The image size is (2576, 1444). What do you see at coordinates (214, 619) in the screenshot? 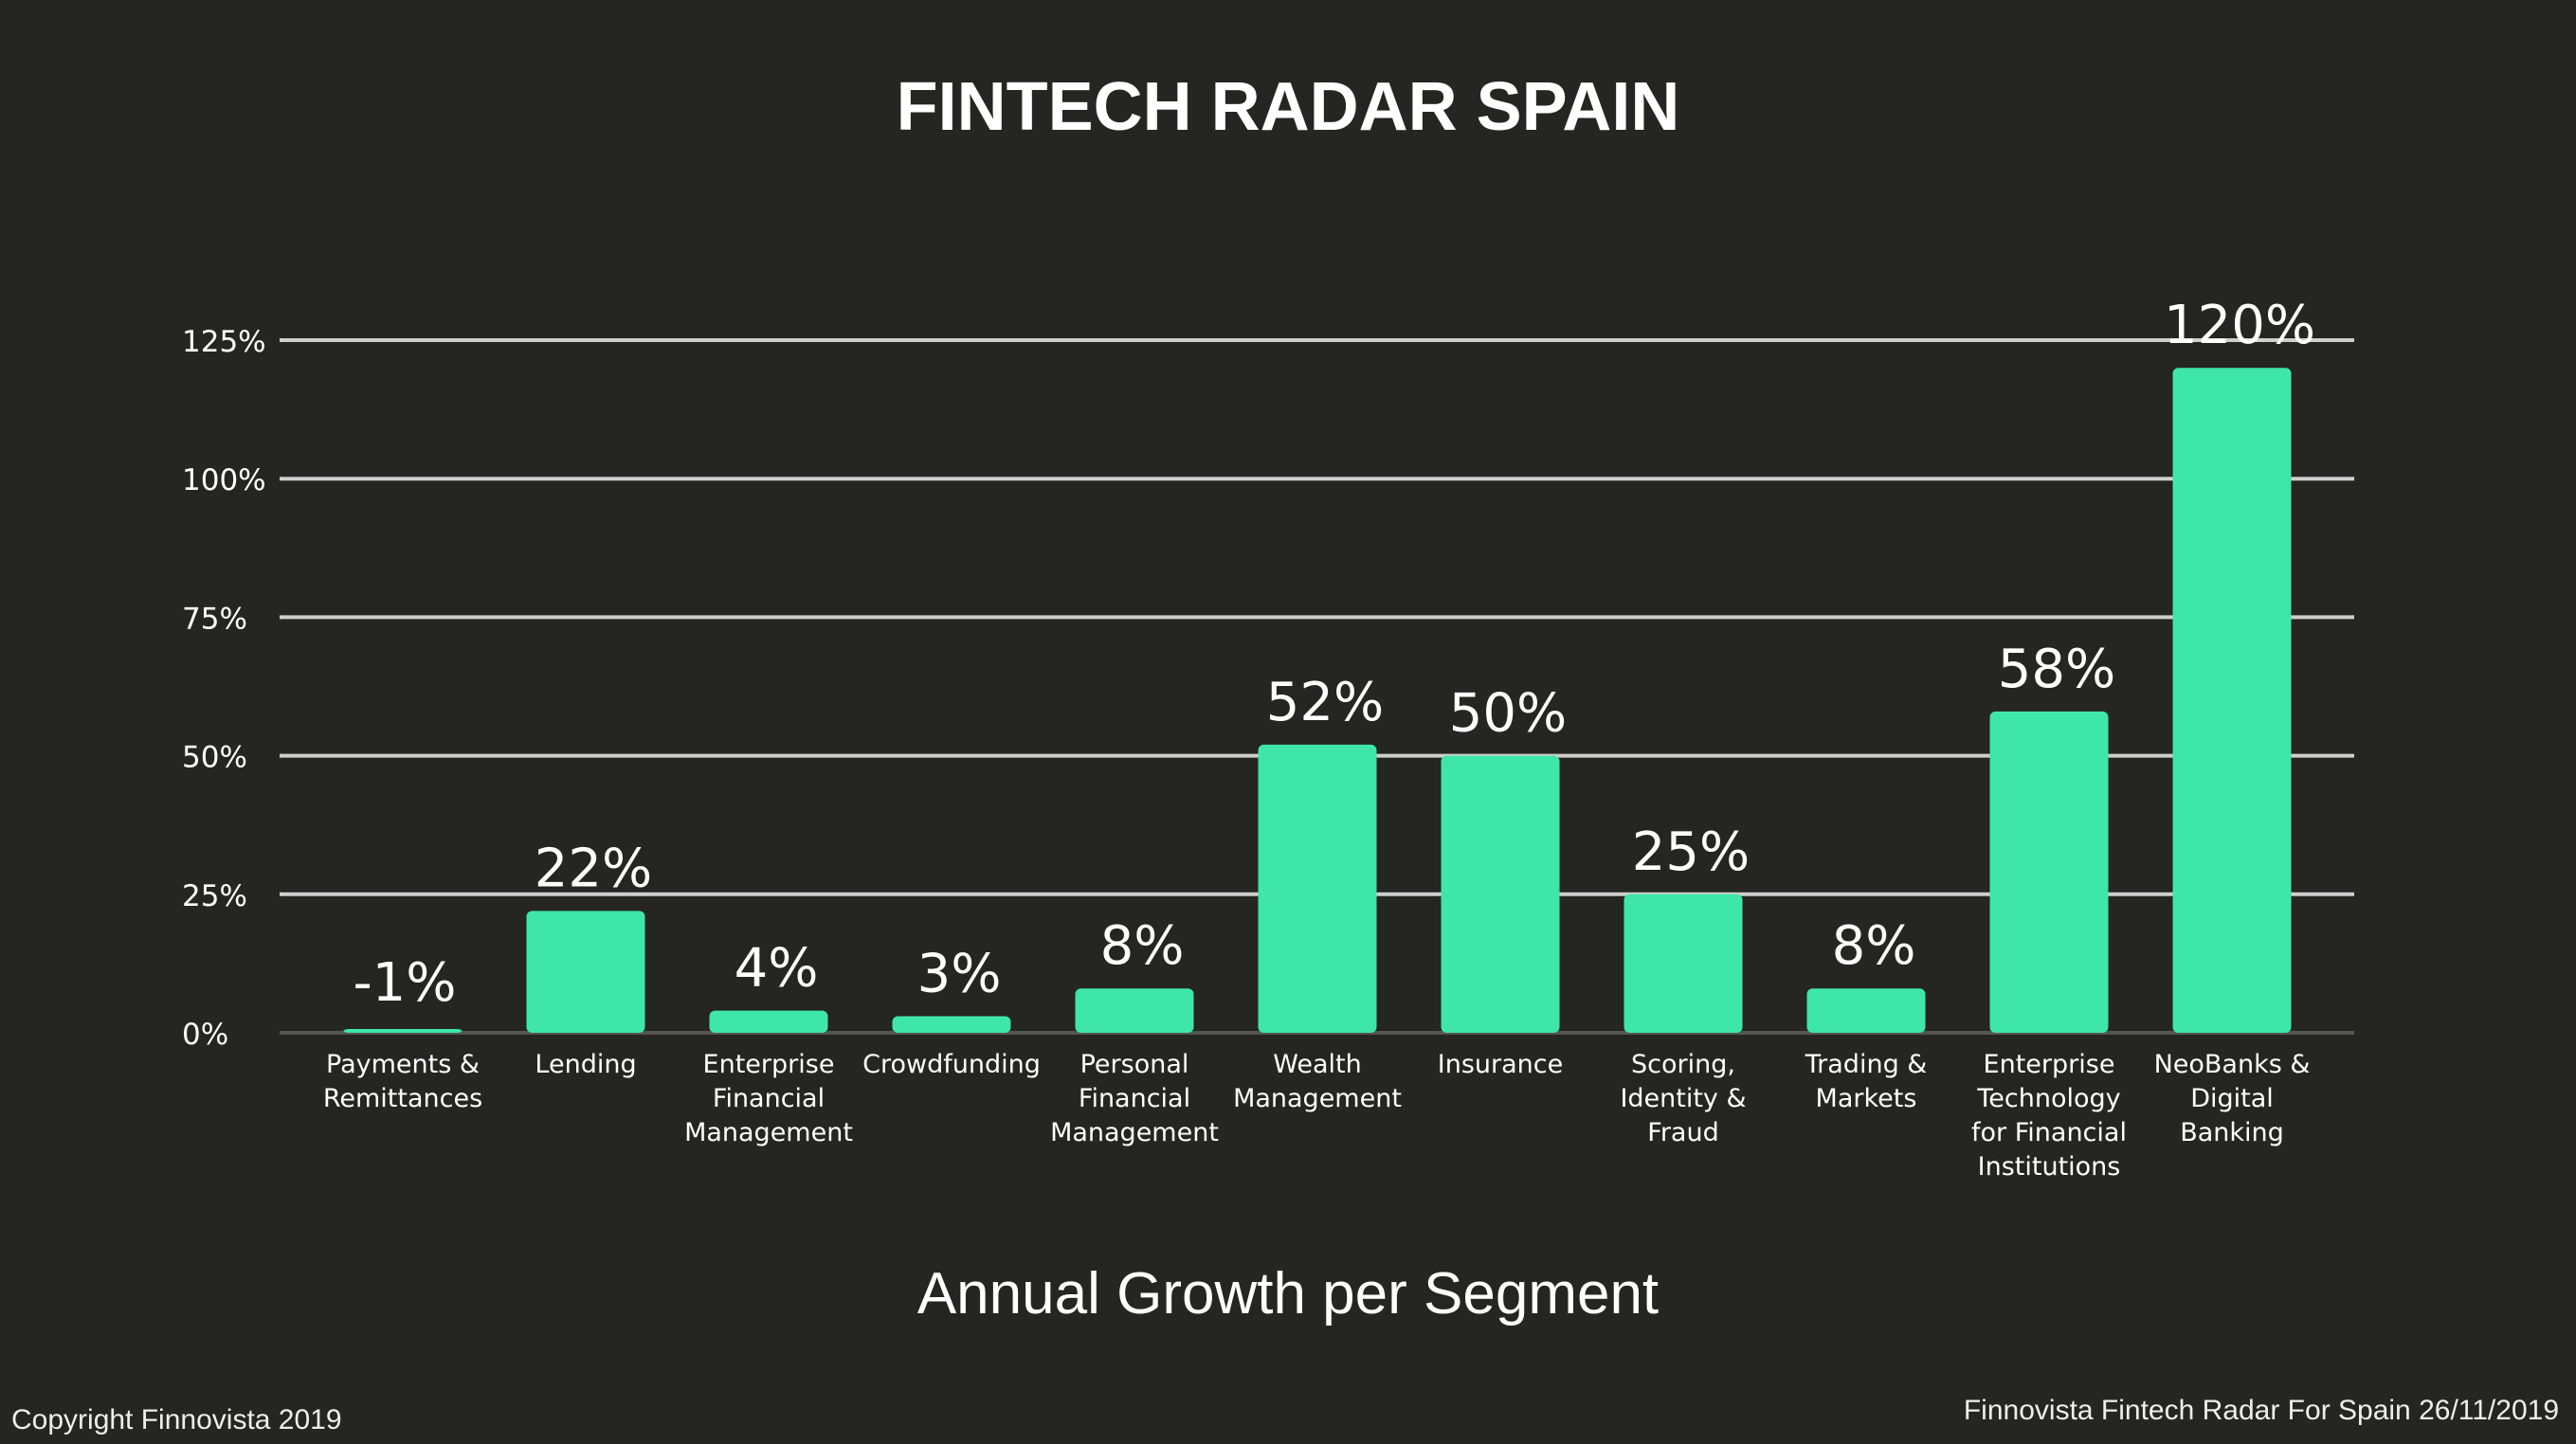
I see `y-tick-label: 75%` at bounding box center [214, 619].